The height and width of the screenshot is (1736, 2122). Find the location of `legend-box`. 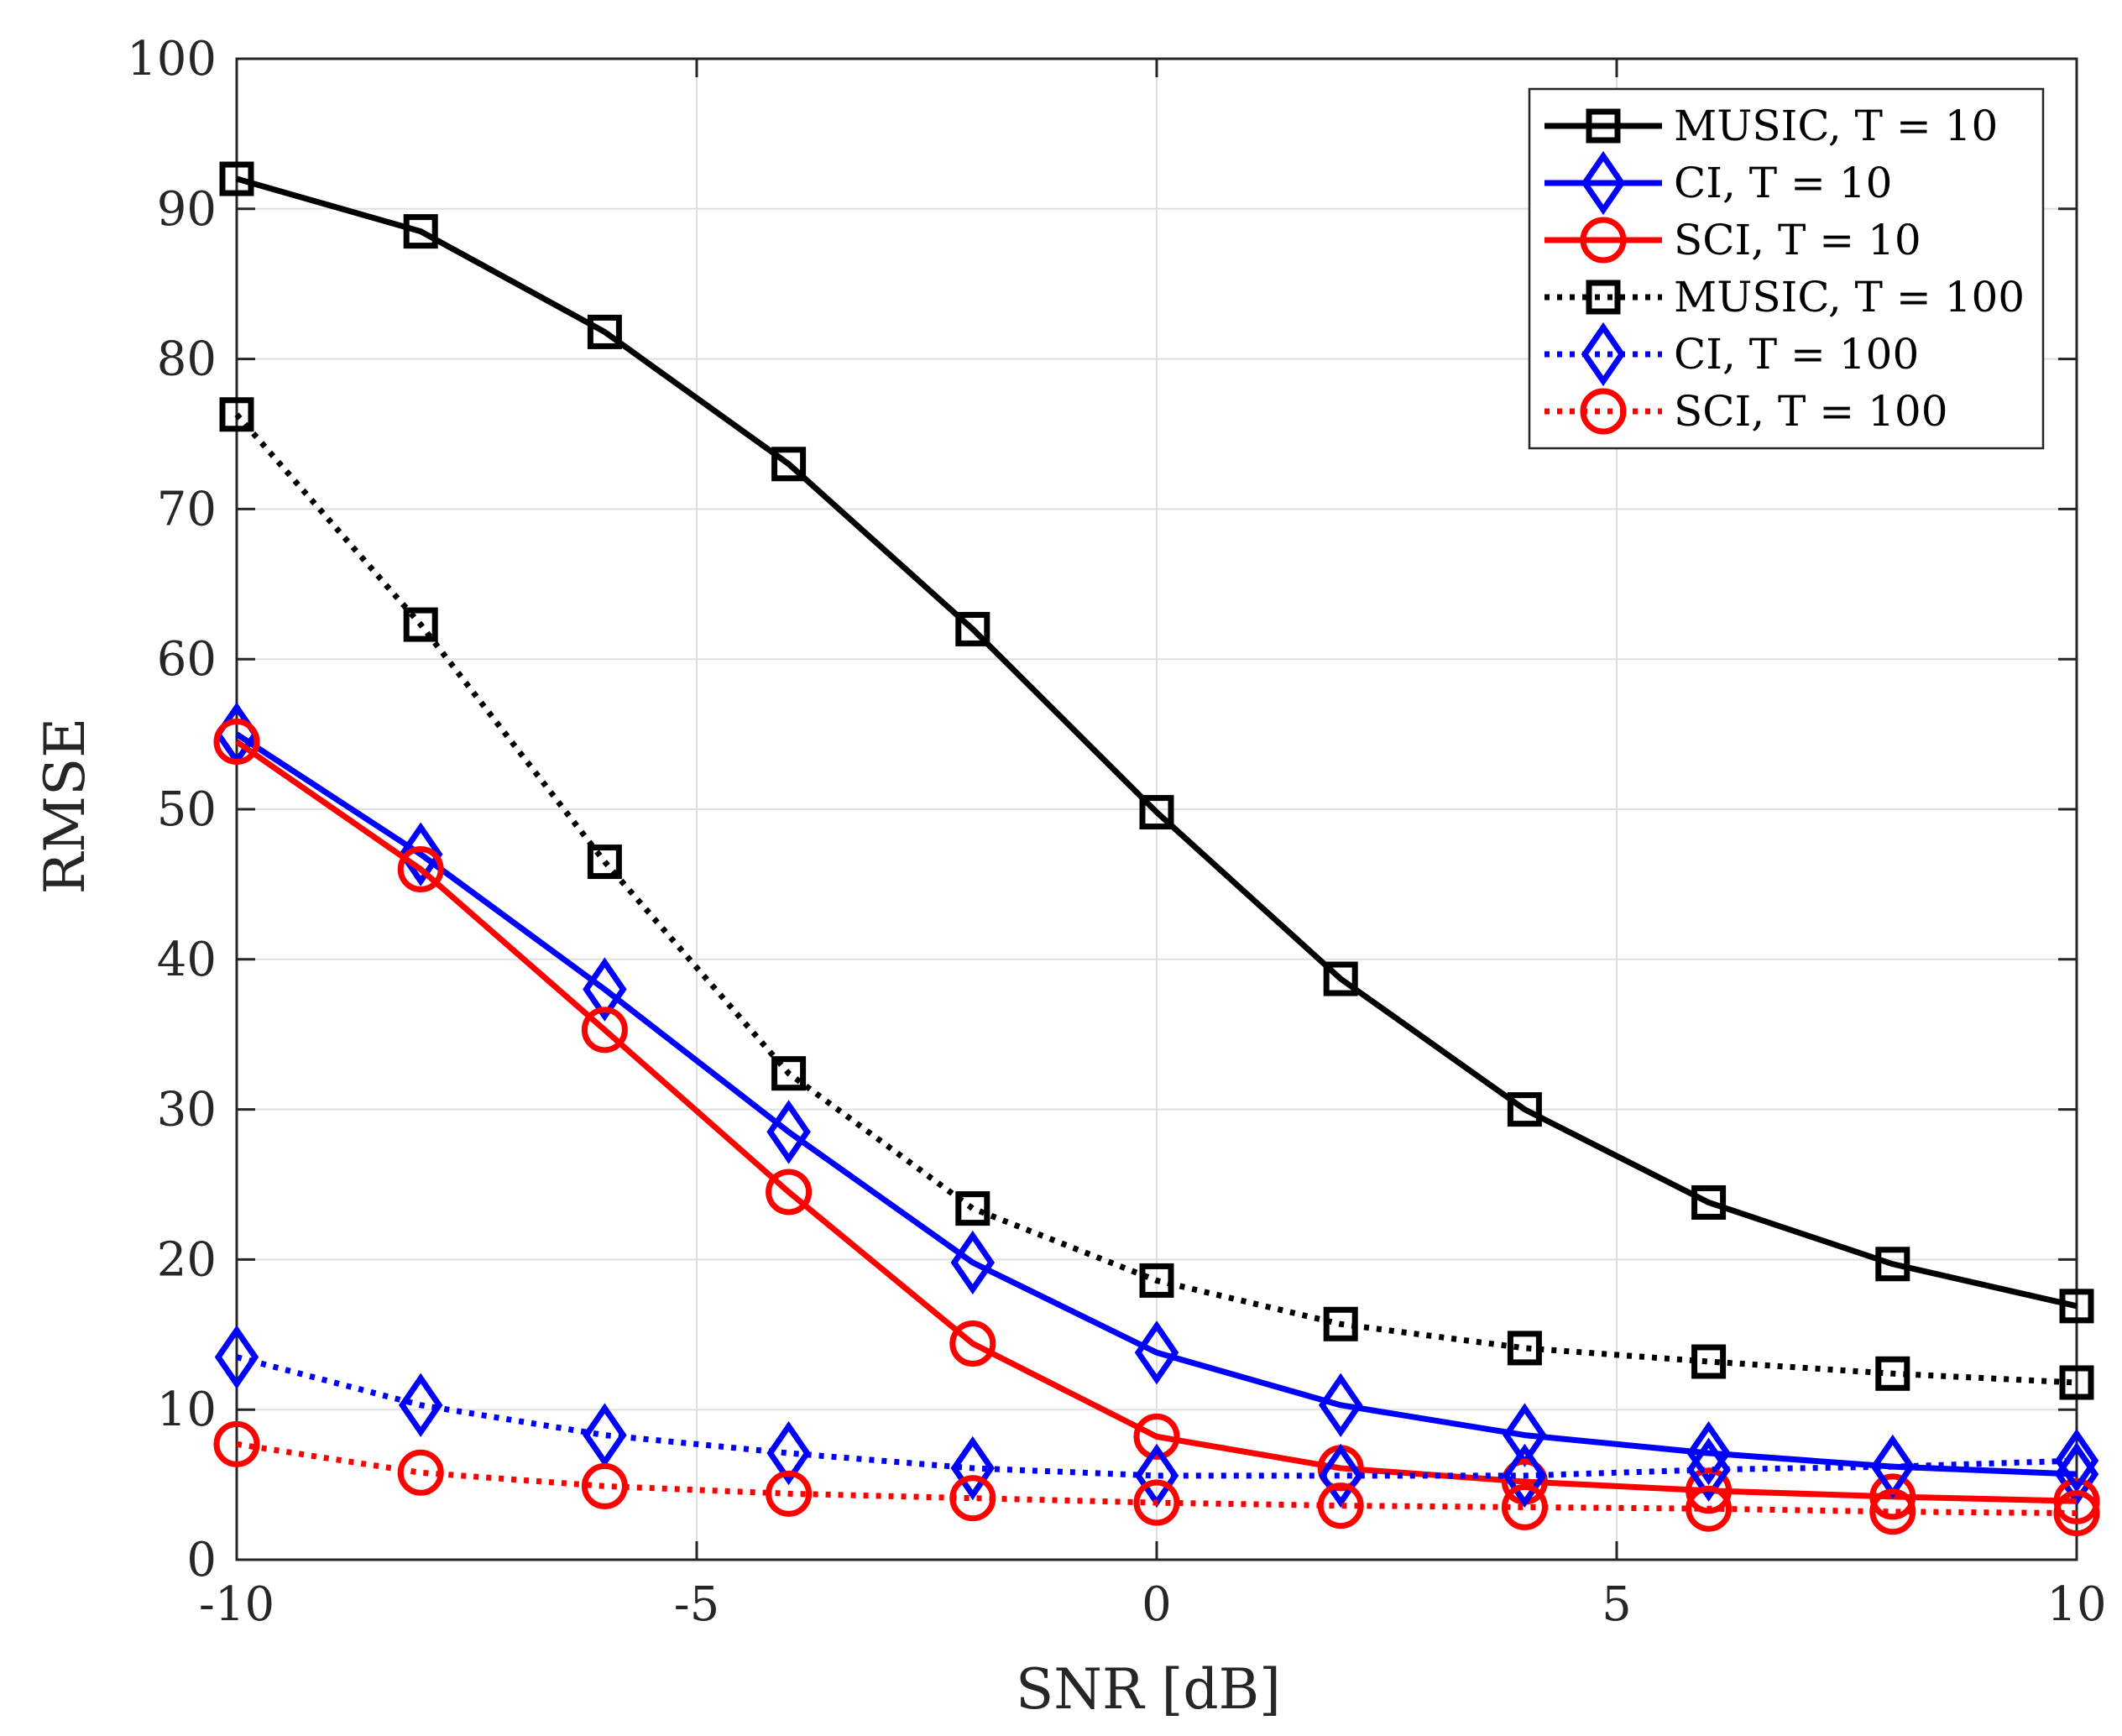

legend-box is located at coordinates (1786, 268).